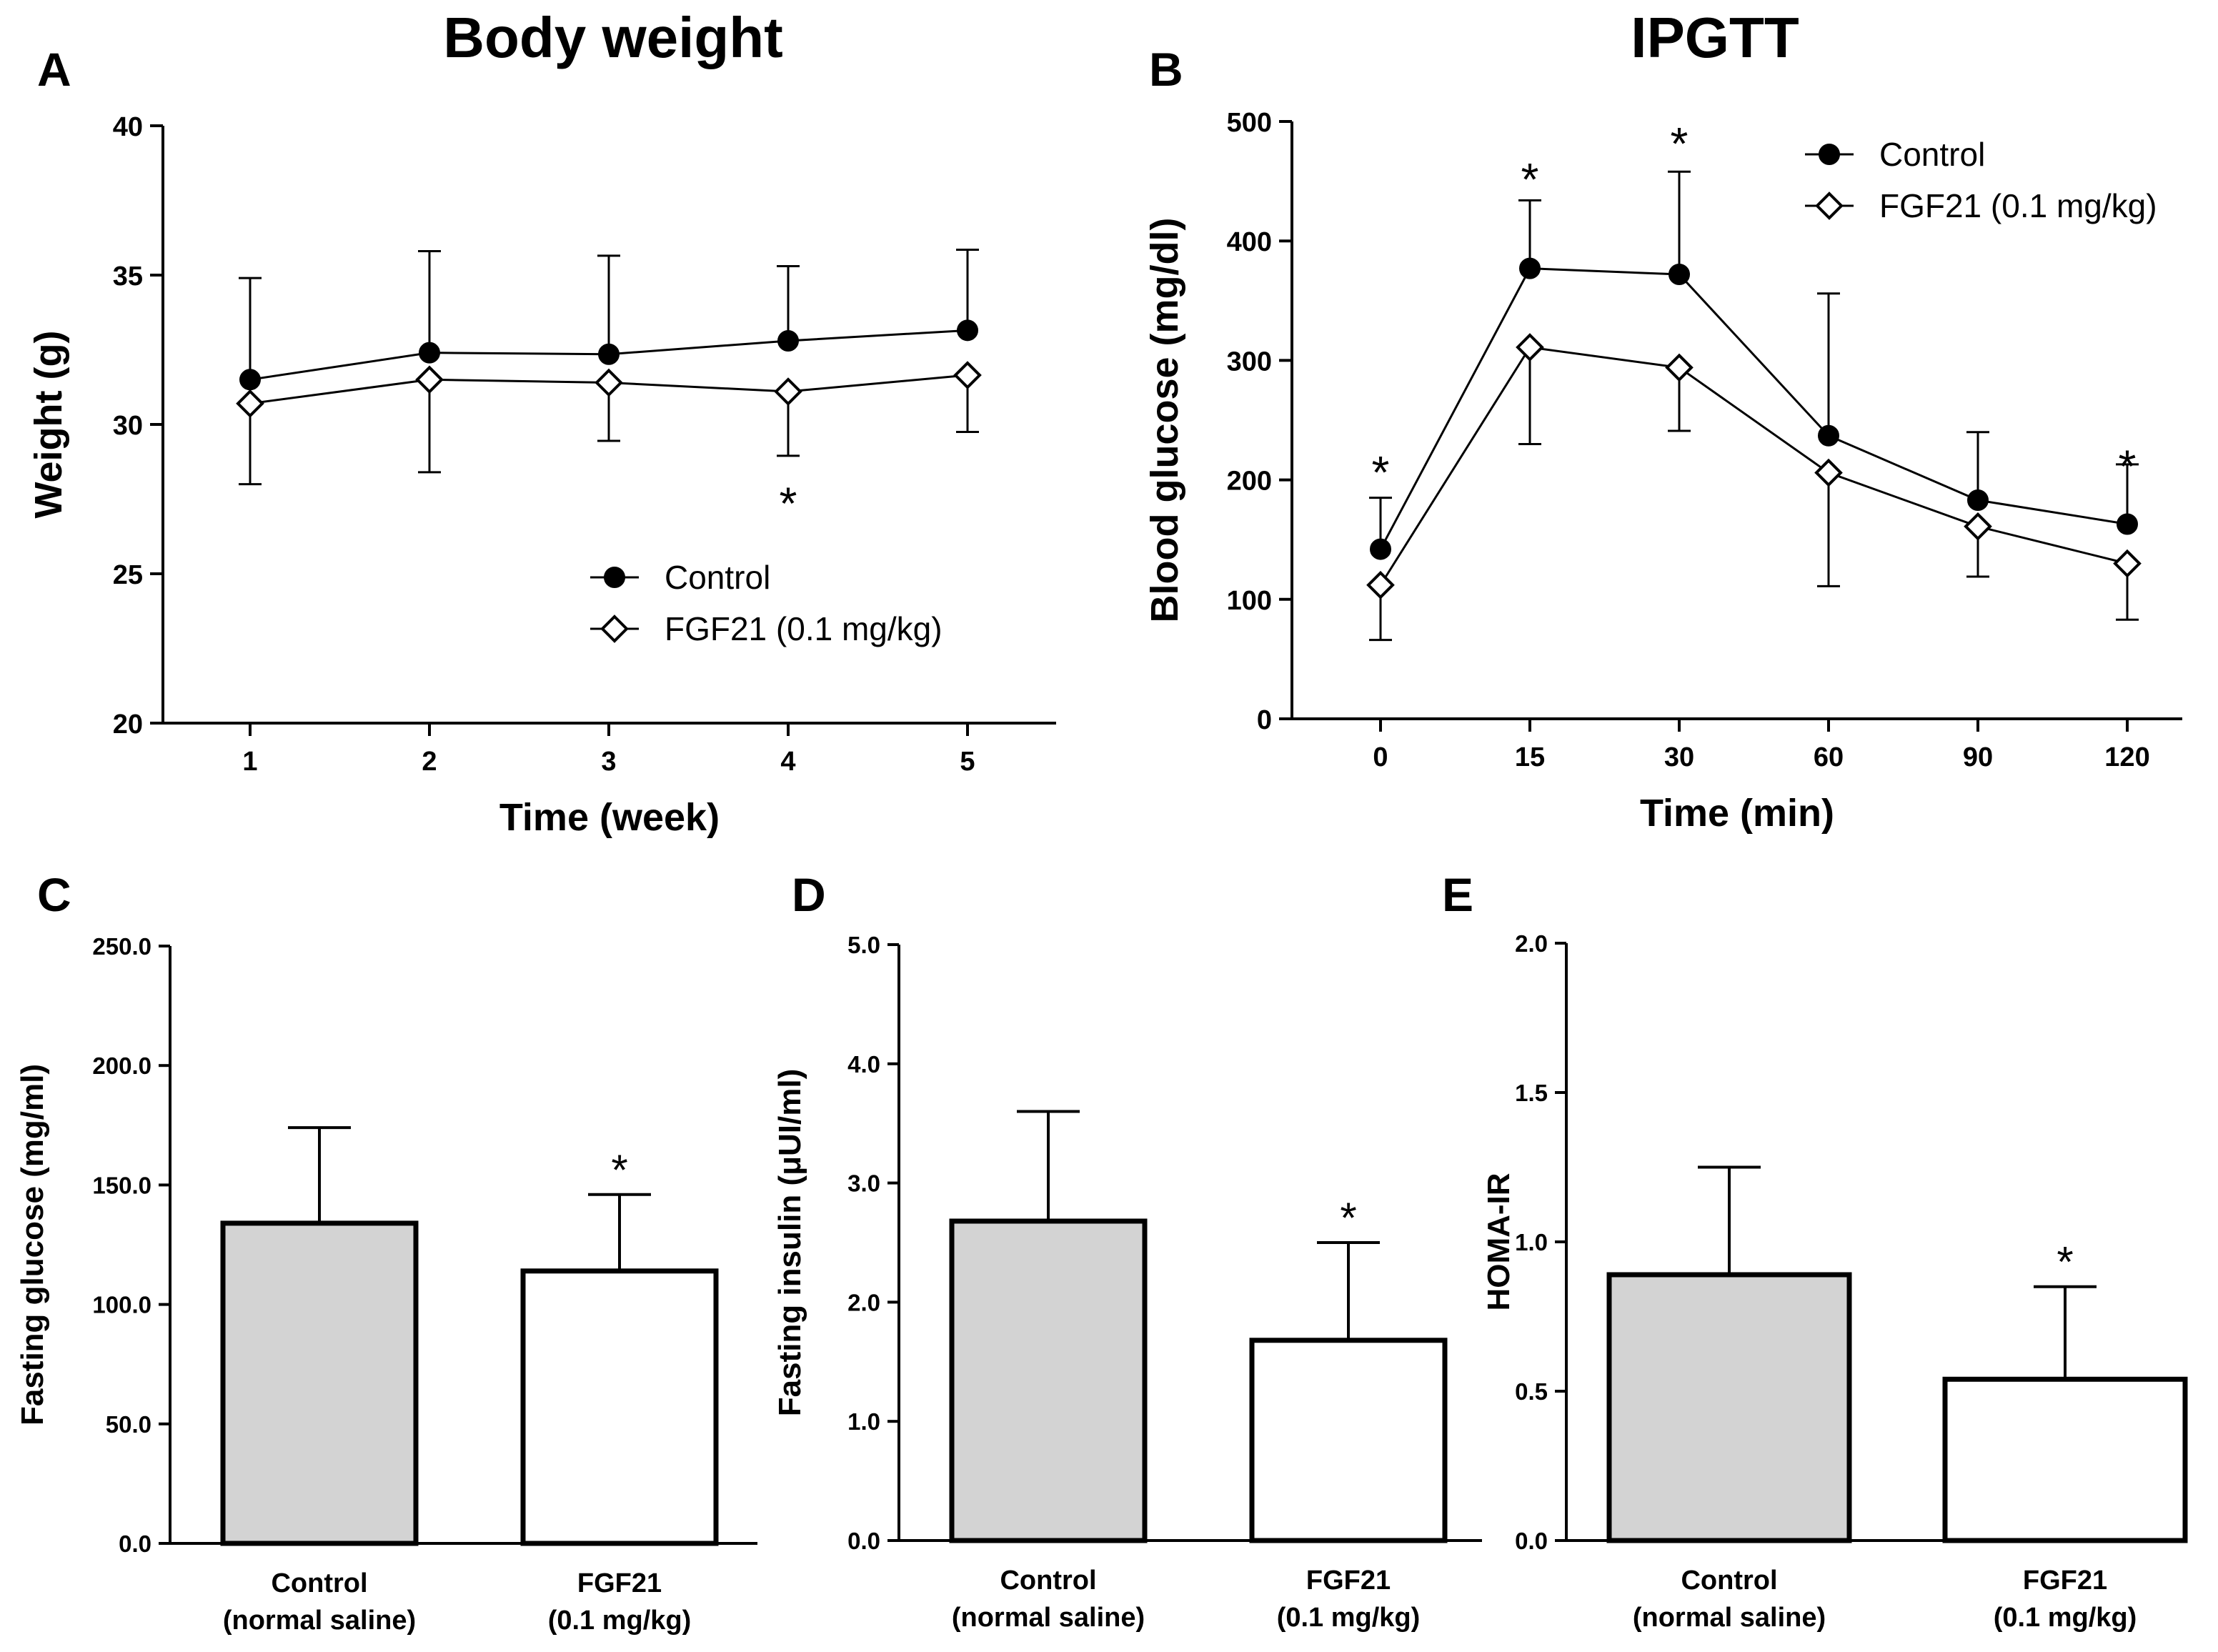 The width and height of the screenshot is (2218, 1652). What do you see at coordinates (1729, 1407) in the screenshot?
I see `panel-e-bar-control` at bounding box center [1729, 1407].